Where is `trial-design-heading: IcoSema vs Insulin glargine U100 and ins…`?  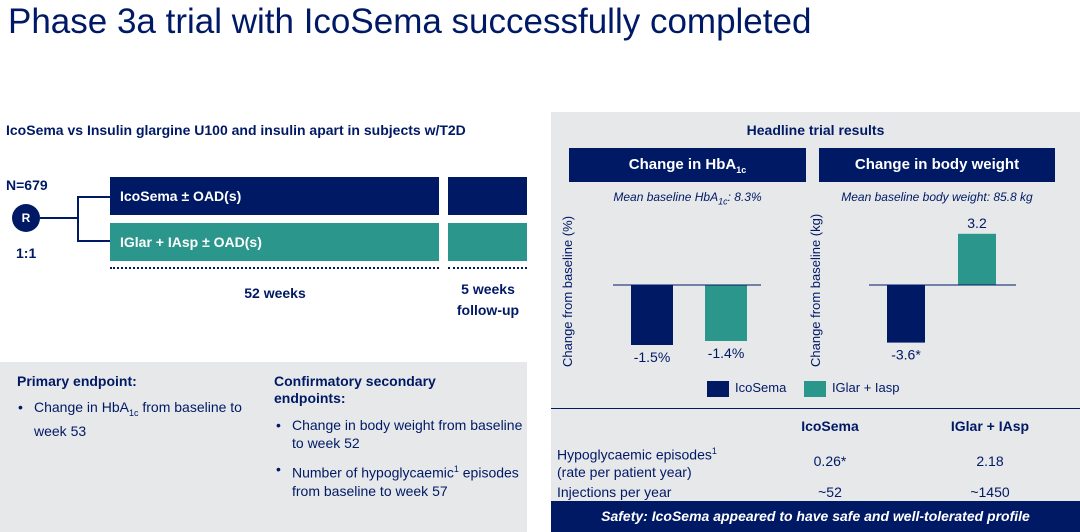
trial-design-heading: IcoSema vs Insulin glargine U100 and ins… is located at coordinates (236, 130).